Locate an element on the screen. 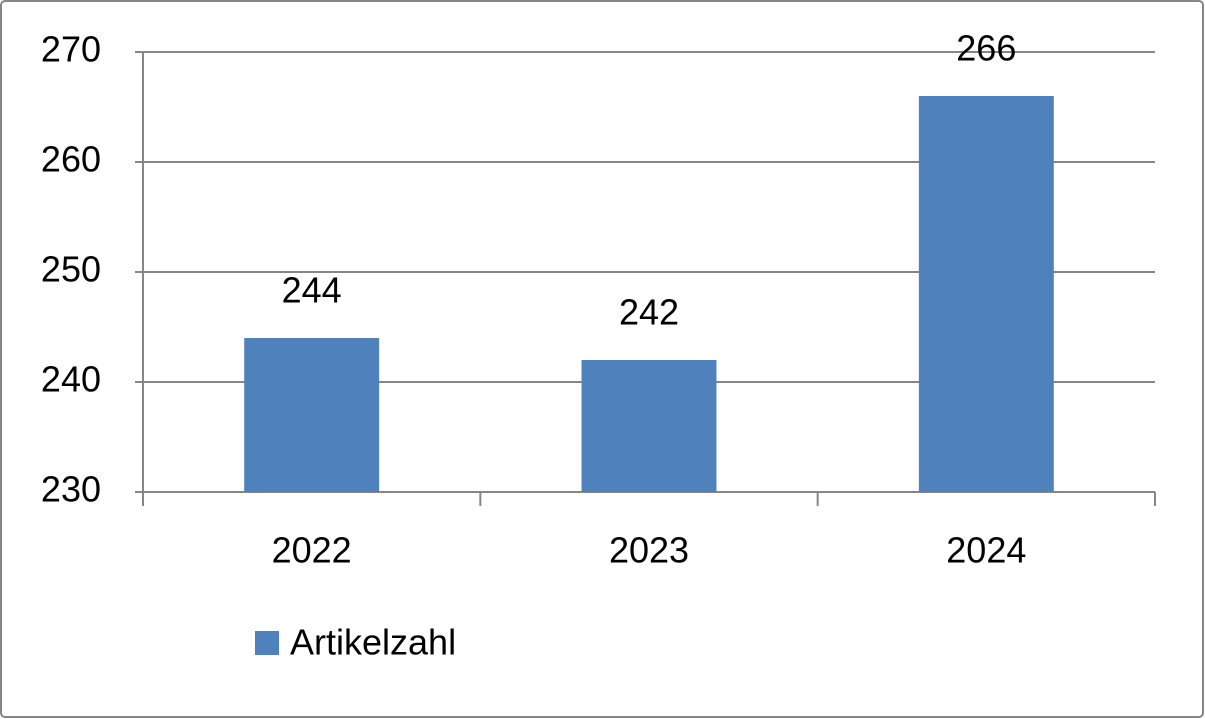  x-tick-label: 2024 is located at coordinates (986, 550).